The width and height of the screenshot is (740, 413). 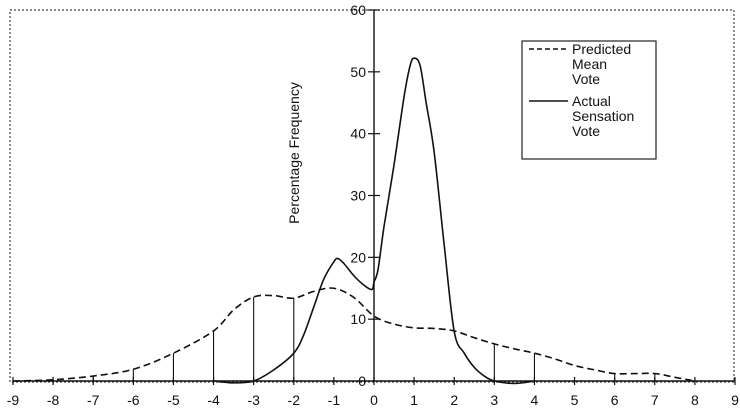 What do you see at coordinates (253, 400) in the screenshot?
I see `x-tick-label: -3` at bounding box center [253, 400].